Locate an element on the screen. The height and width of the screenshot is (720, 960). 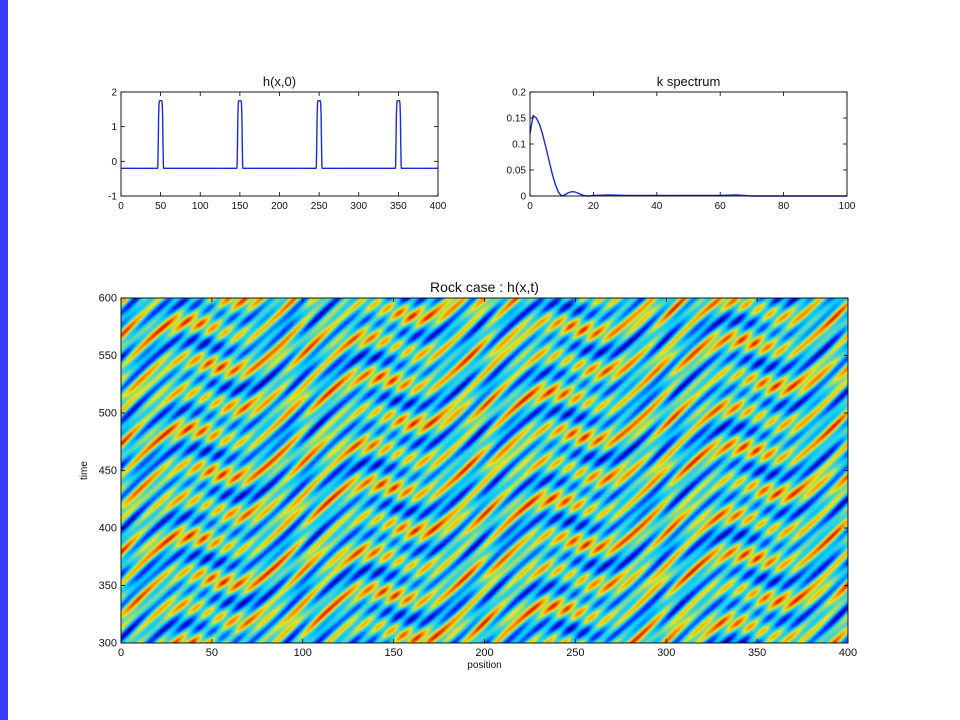
y-tick-label: 0.1 is located at coordinates (519, 145).